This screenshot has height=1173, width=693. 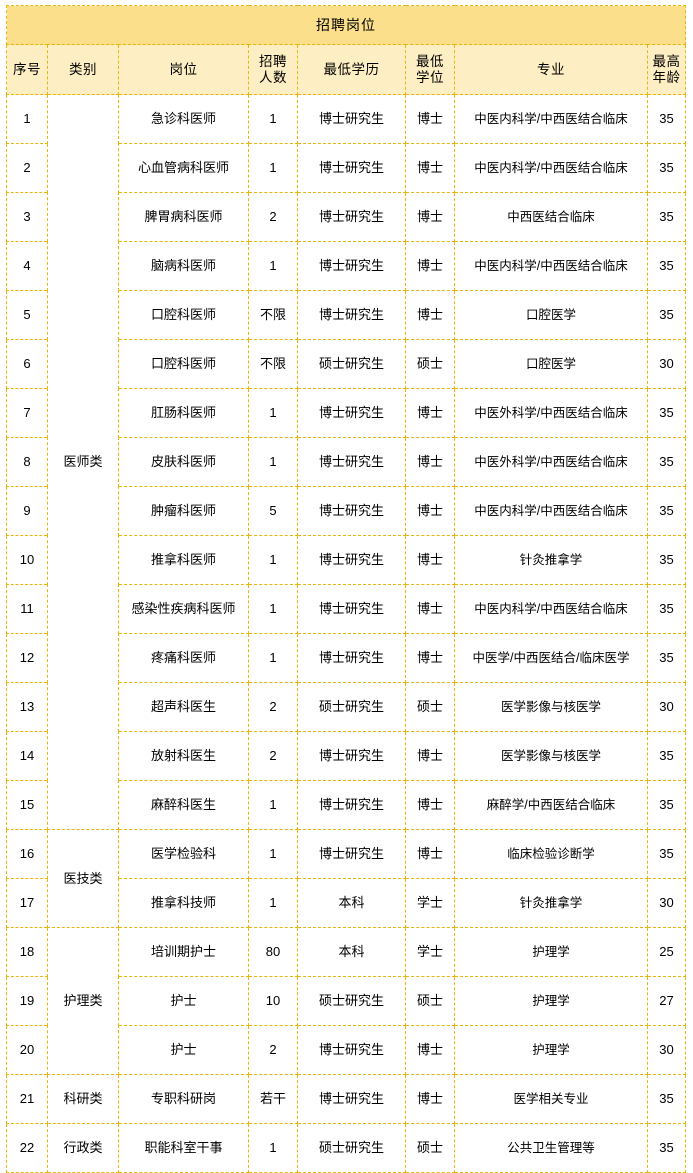 What do you see at coordinates (551, 462) in the screenshot?
I see `cell-major: 中医外科学/中西医结合临床` at bounding box center [551, 462].